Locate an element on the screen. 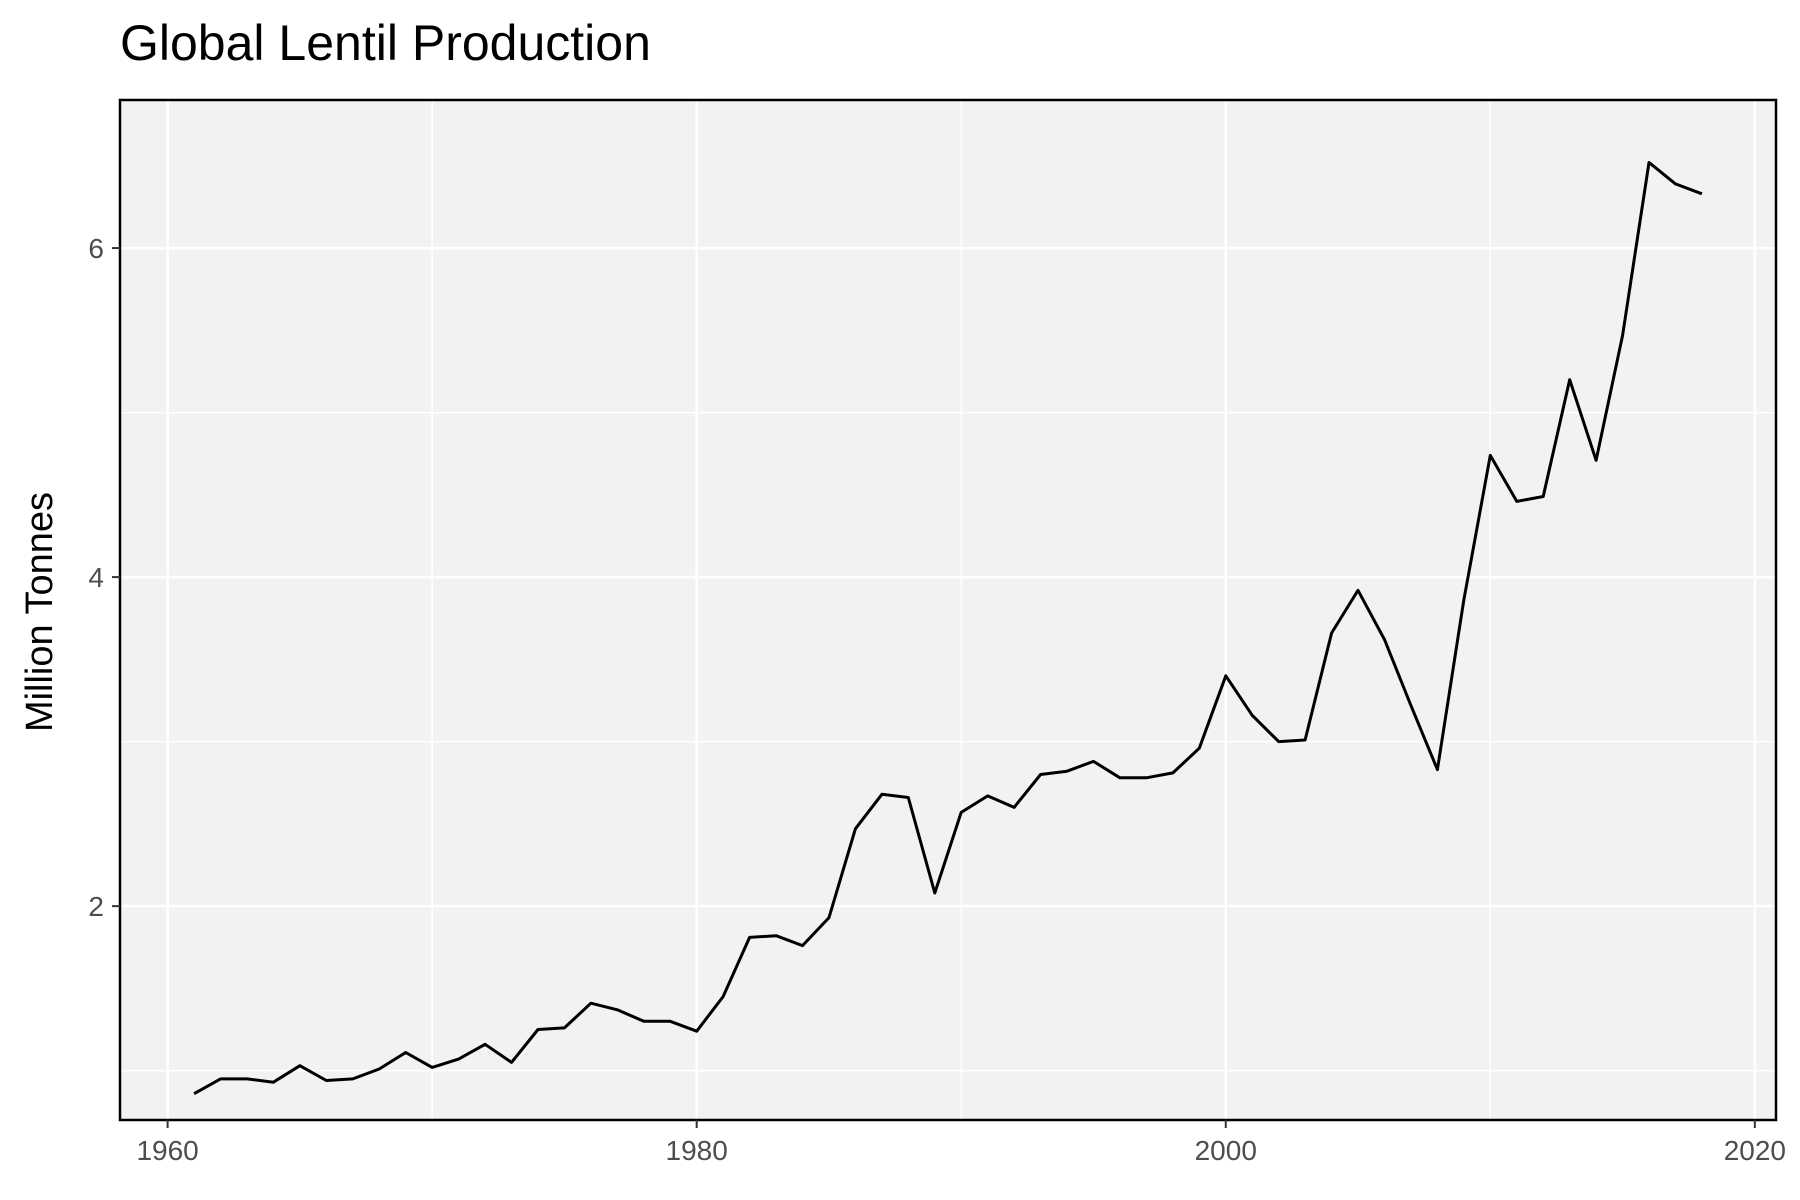 The height and width of the screenshot is (1200, 1800). y-axis: 2 4 6 is located at coordinates (104, 577).